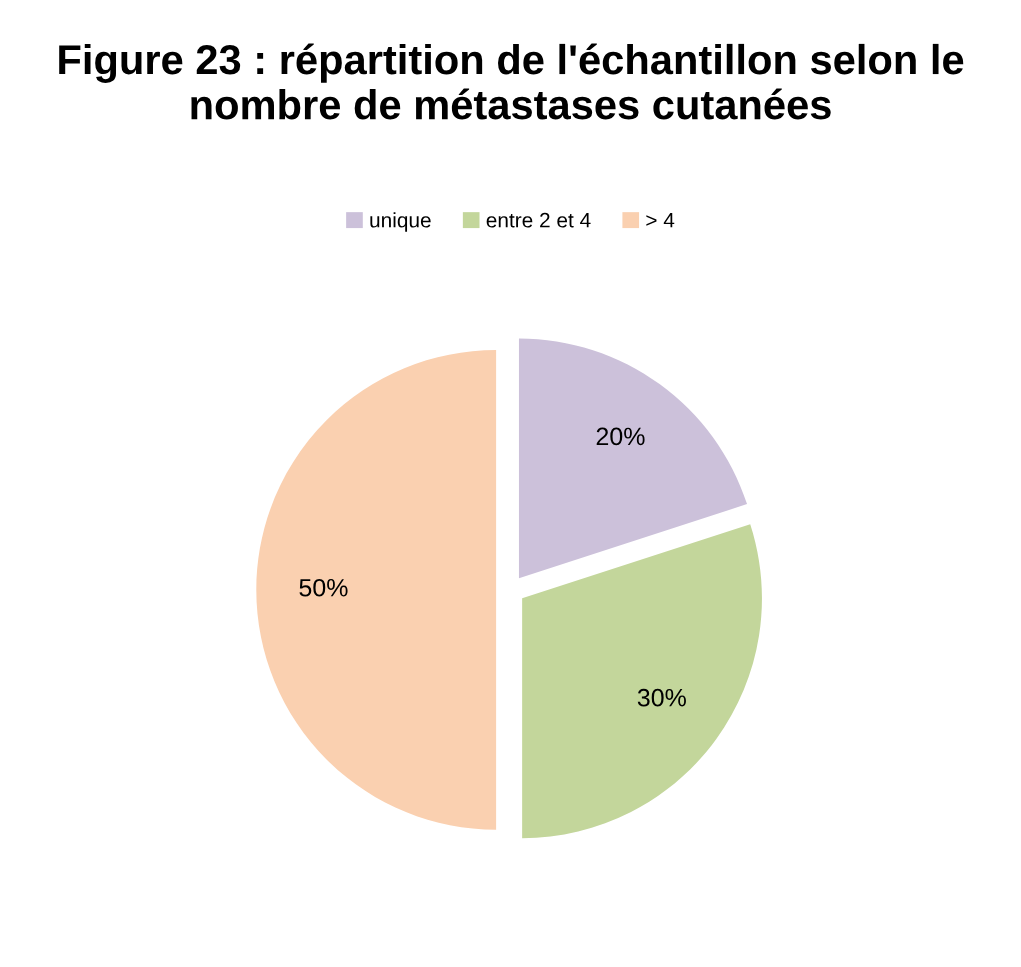 The height and width of the screenshot is (967, 1021). Describe the element at coordinates (323, 587) in the screenshot. I see `data-label: 50%` at that location.